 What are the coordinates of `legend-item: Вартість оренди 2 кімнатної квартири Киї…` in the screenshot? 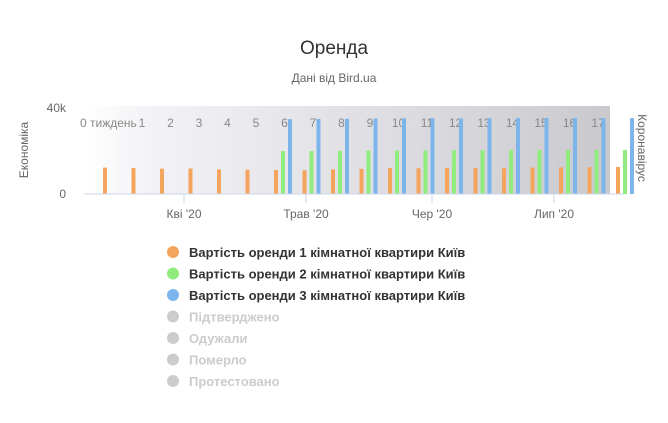 It's located at (327, 274).